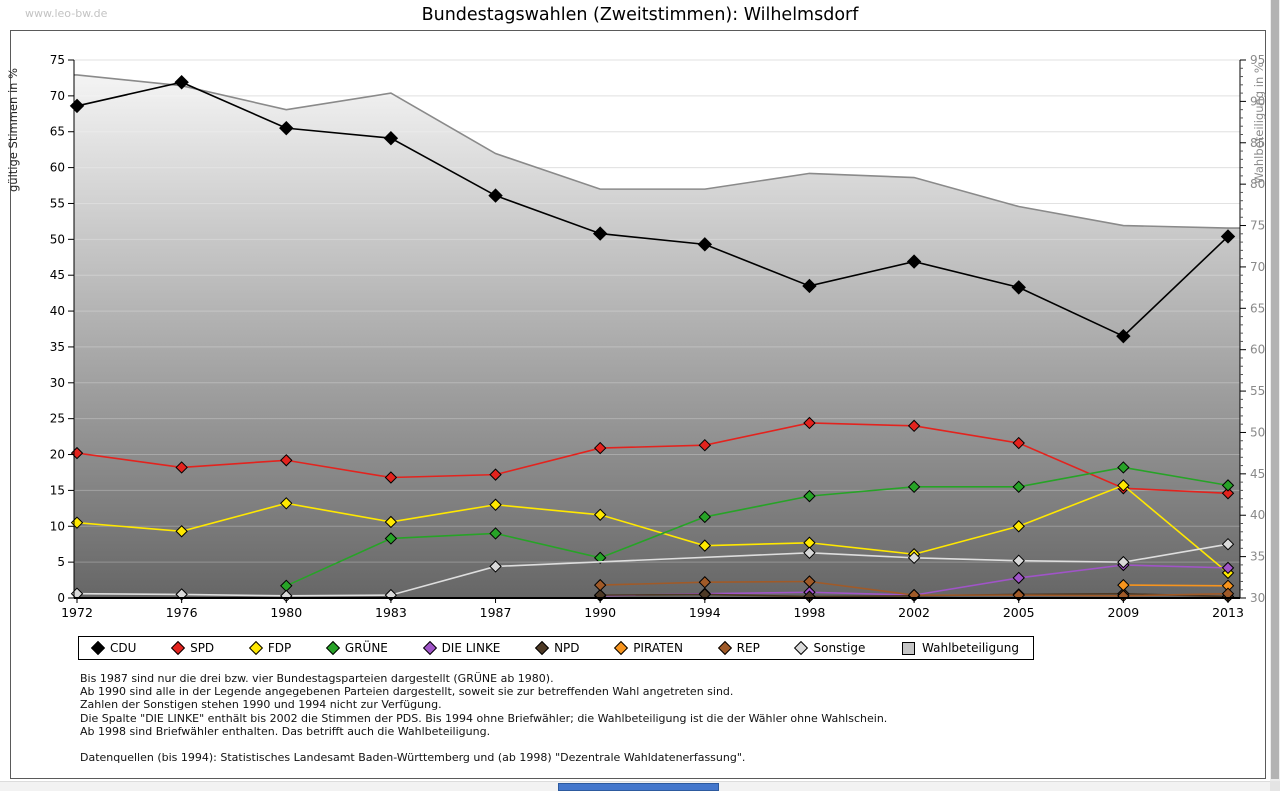  What do you see at coordinates (279, 648) in the screenshot?
I see `legend-label: FDP` at bounding box center [279, 648].